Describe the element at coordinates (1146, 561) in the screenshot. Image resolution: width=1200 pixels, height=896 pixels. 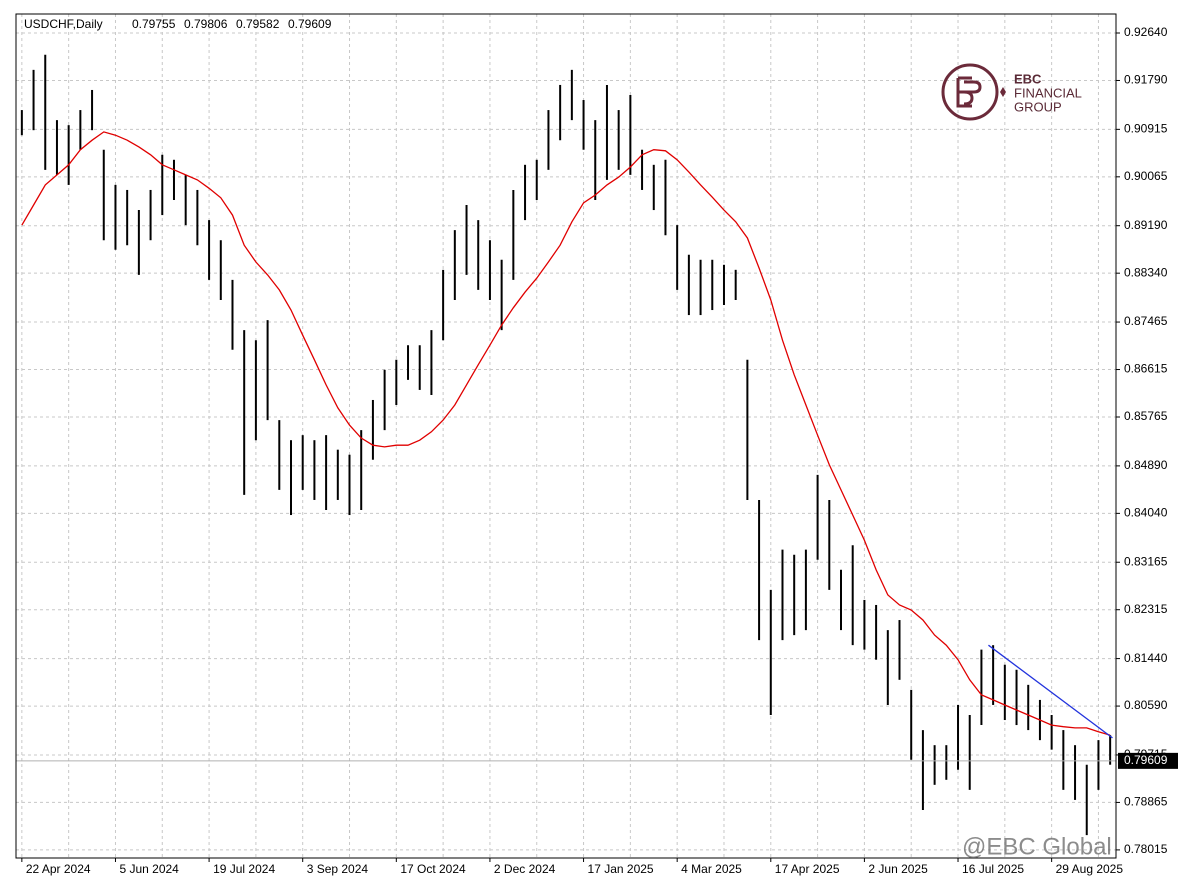
I see `y-tick-label: 0.83165` at that location.